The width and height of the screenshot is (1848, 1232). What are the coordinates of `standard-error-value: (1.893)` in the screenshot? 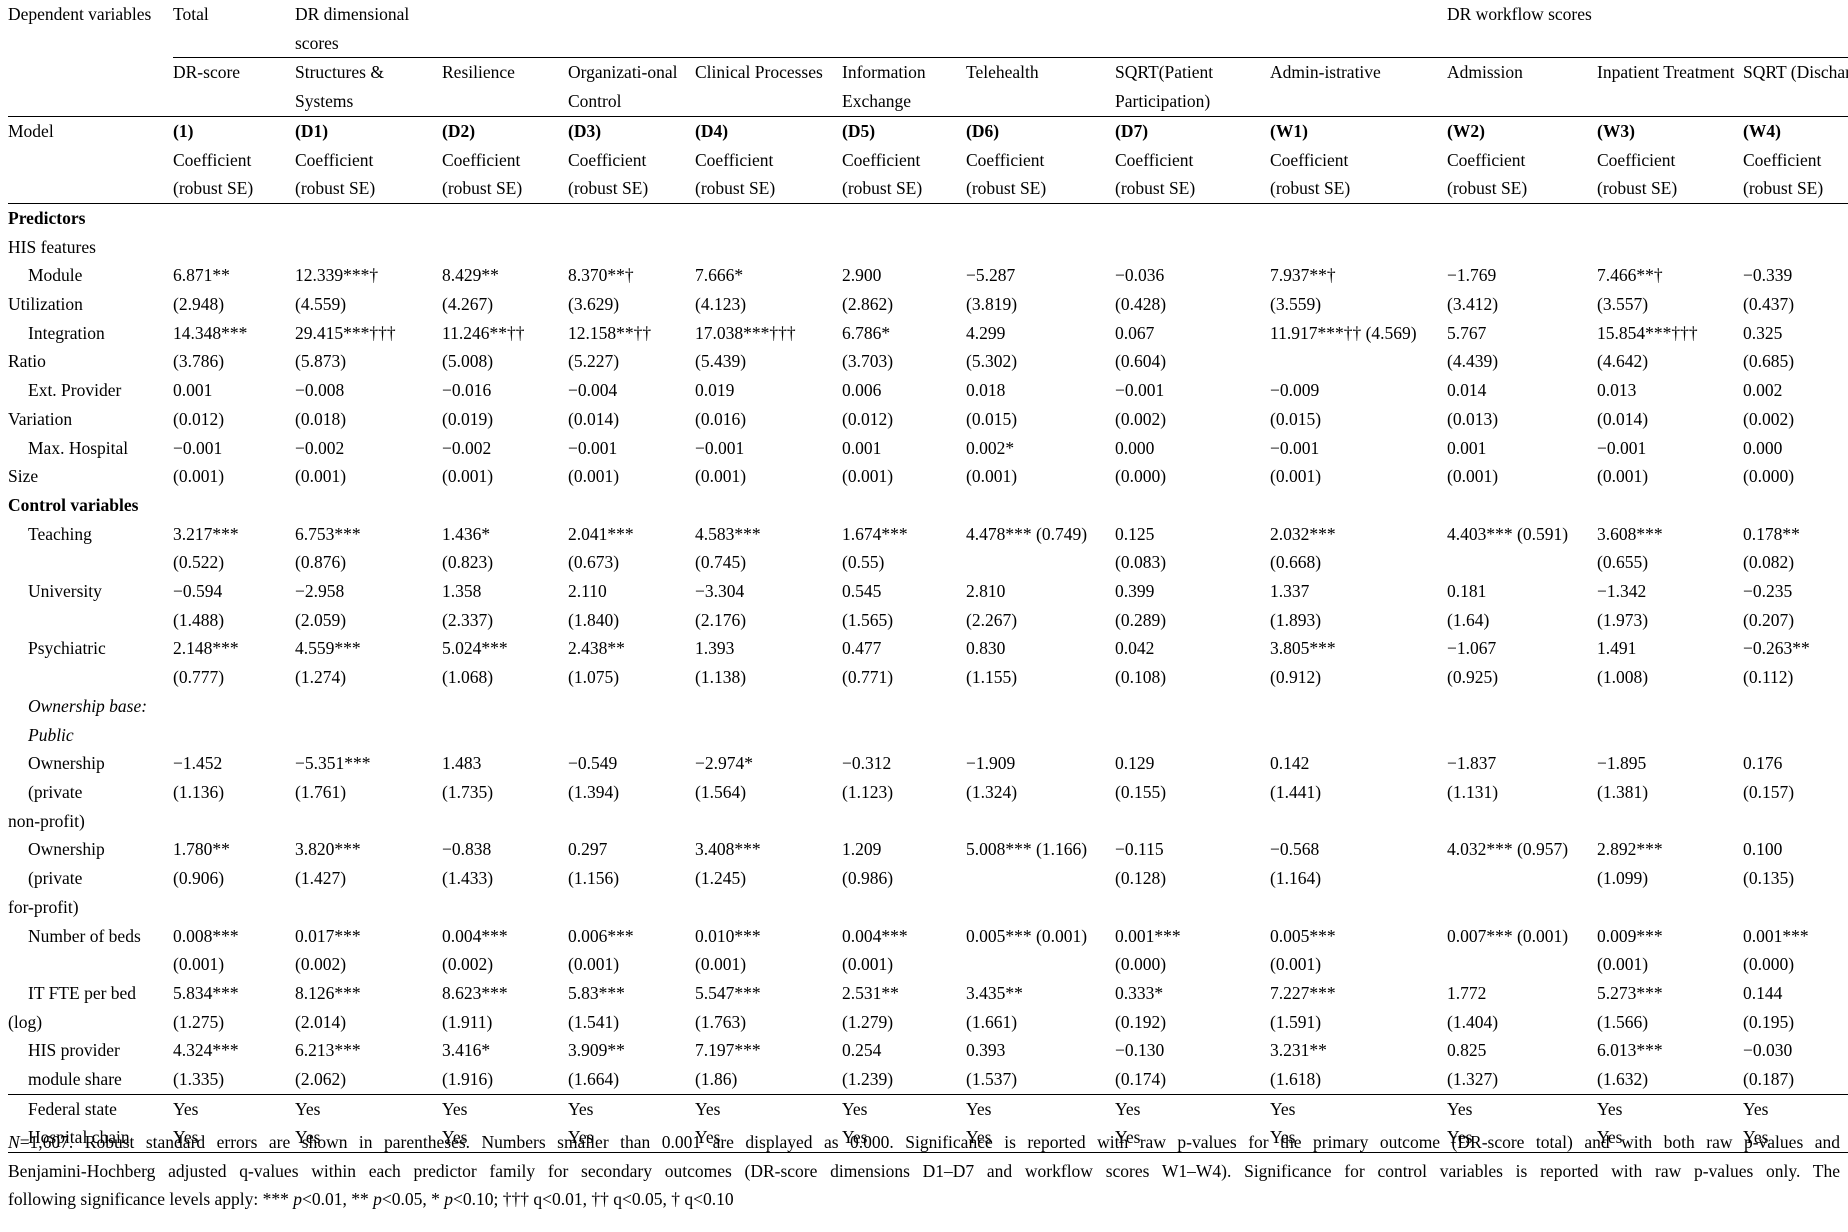 It's located at (1296, 619).